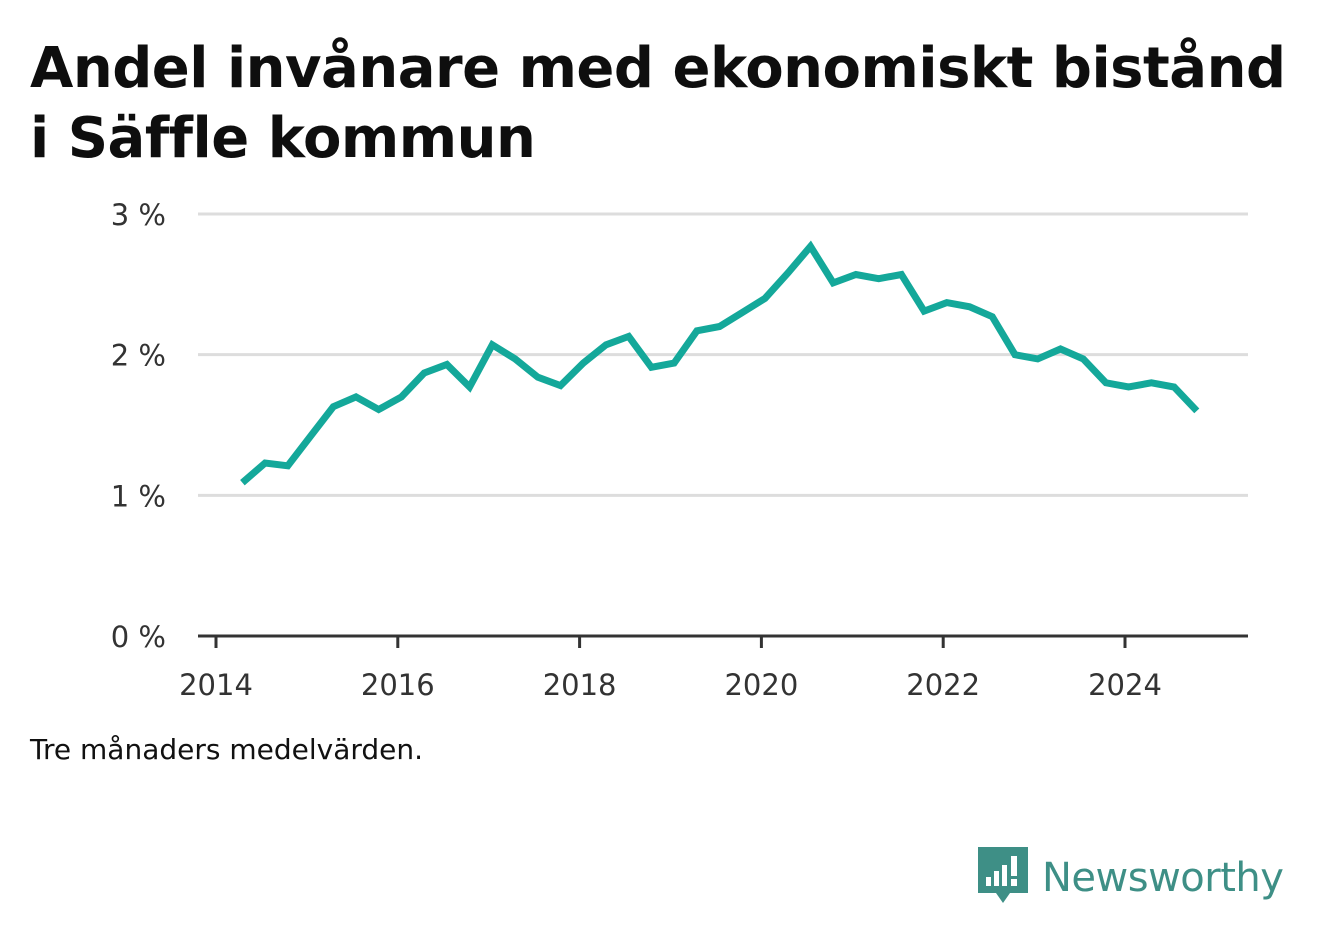  I want to click on x-tick-label: 2022, so click(943, 685).